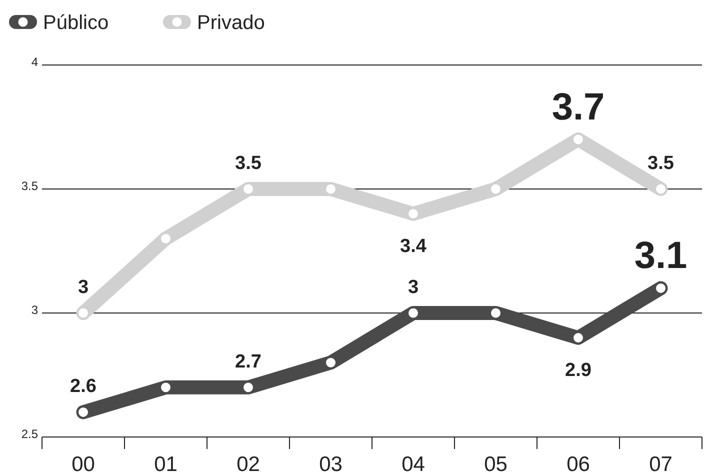  I want to click on legend-label: Privado, so click(231, 23).